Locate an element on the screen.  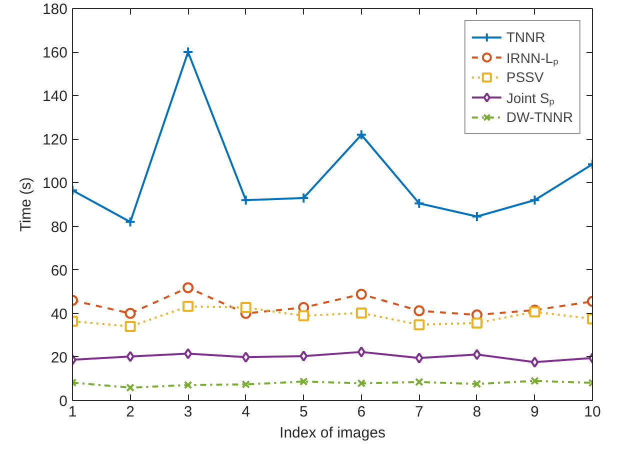
x-tick-label: 2 is located at coordinates (130, 412).